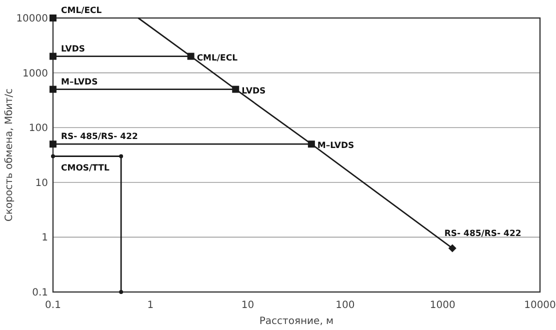  I want to click on y-tick-label: 100, so click(38, 128).